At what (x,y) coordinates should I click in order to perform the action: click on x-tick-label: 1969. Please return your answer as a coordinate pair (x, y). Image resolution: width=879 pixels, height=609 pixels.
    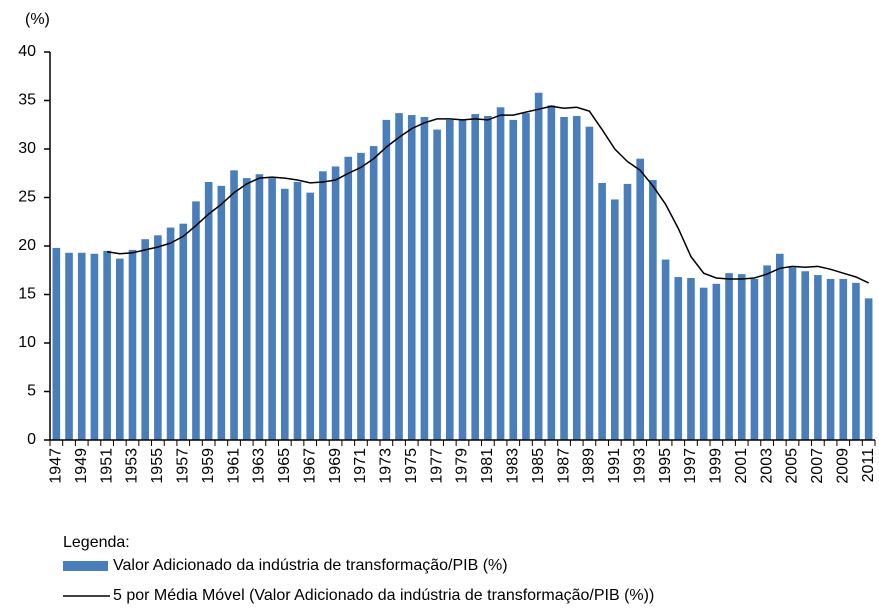
    Looking at the image, I should click on (335, 466).